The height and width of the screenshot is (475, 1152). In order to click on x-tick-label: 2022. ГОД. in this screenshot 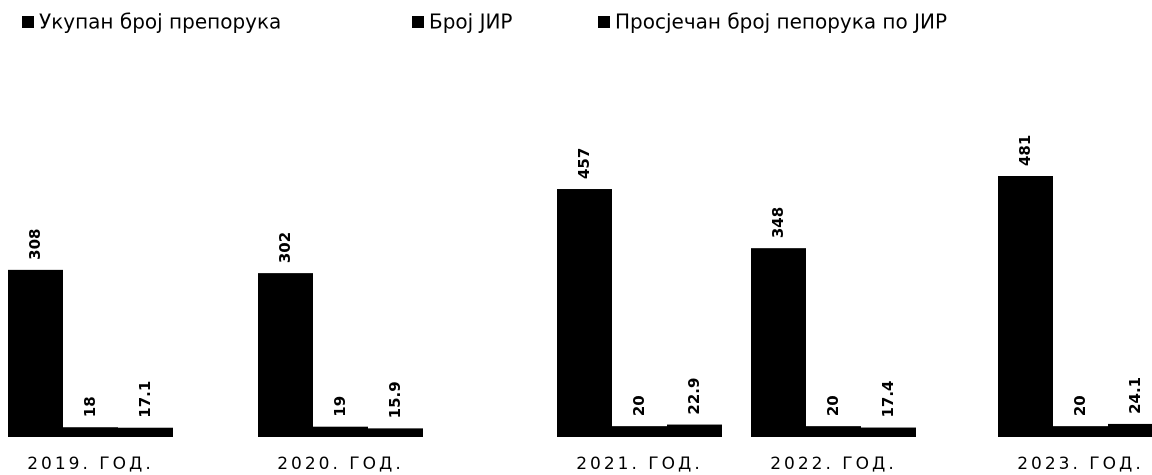, I will do `click(833, 464)`.